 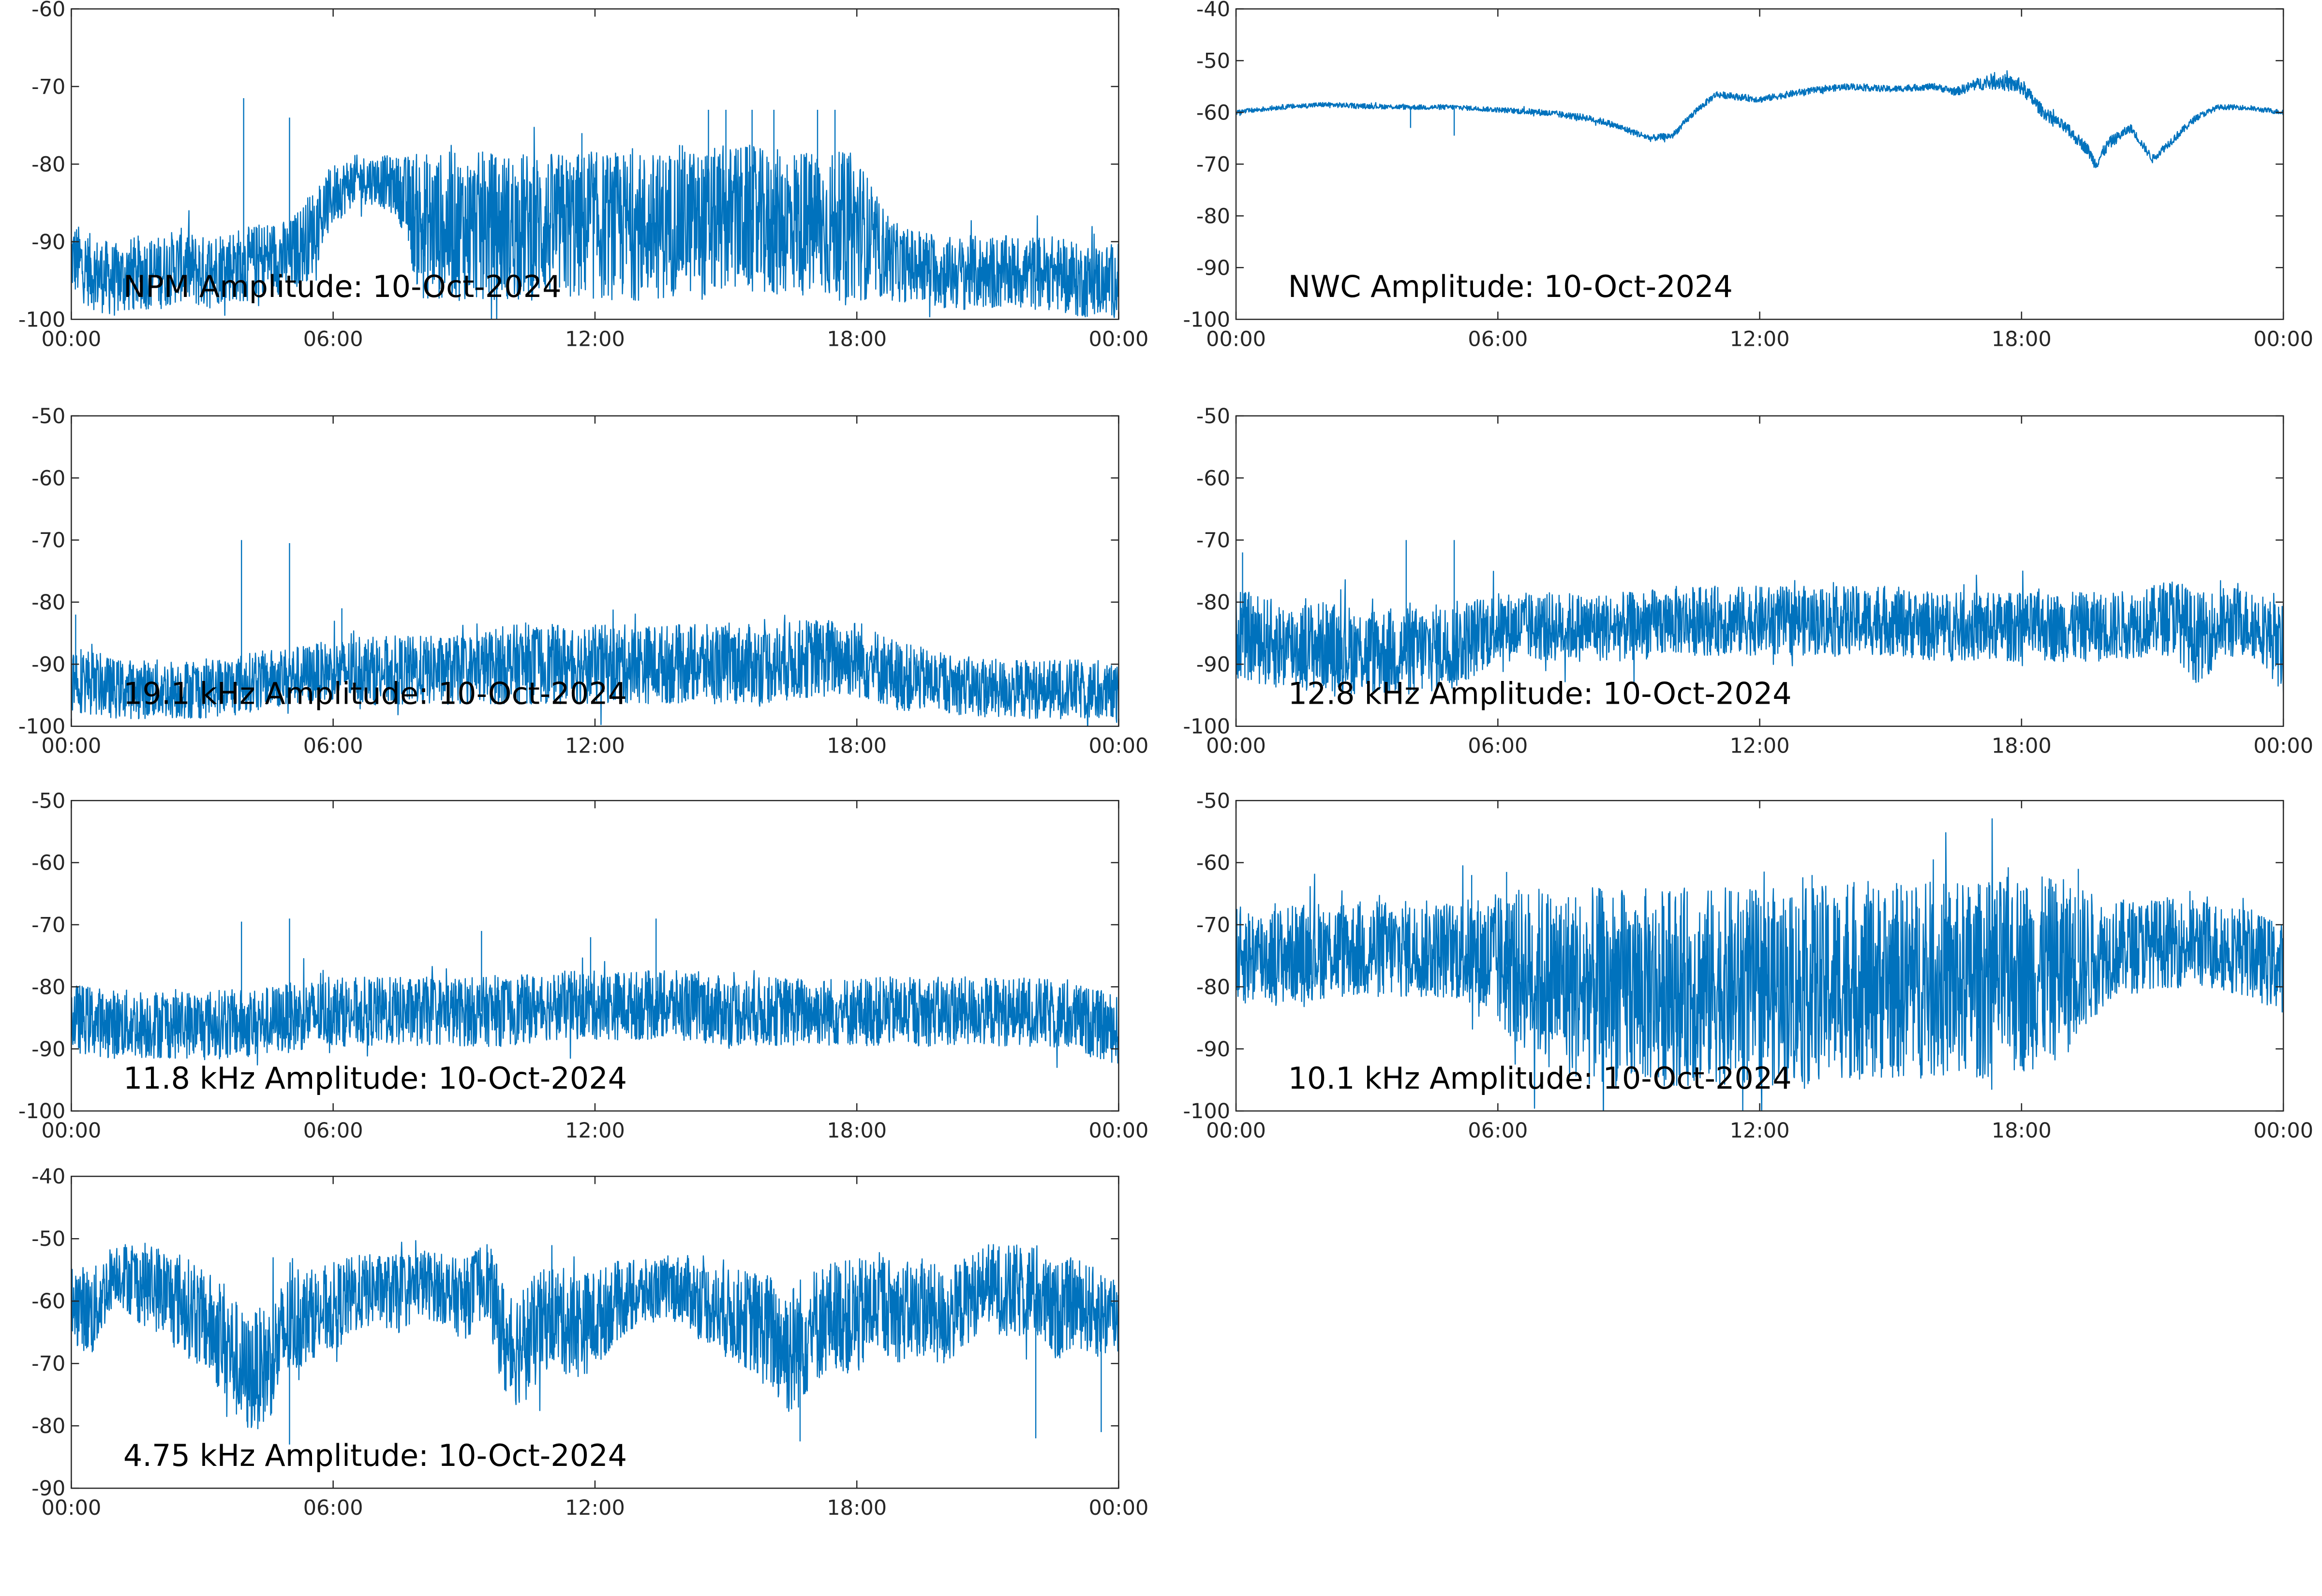 What do you see at coordinates (375, 1455) in the screenshot?
I see `panel-title: 4.75 kHz Amplitude: 10-Oct-2024` at bounding box center [375, 1455].